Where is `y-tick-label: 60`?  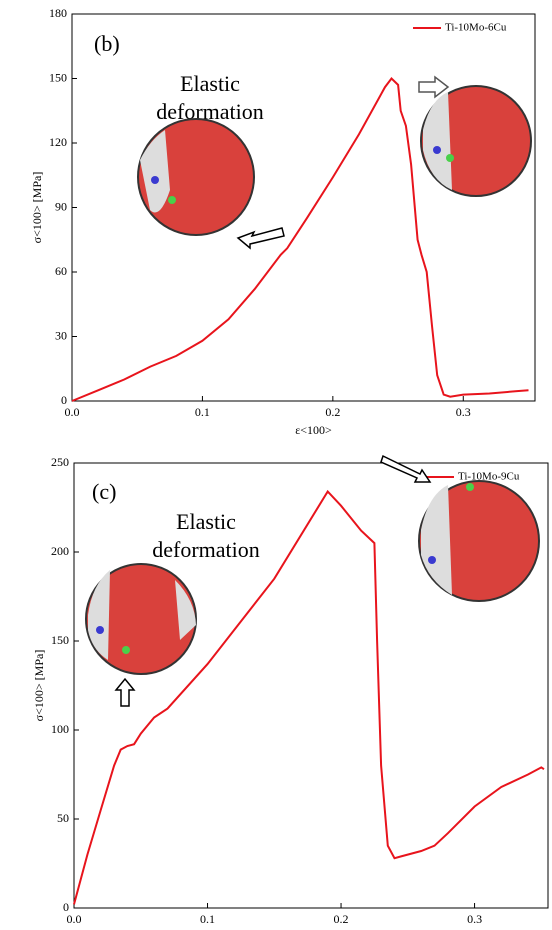 y-tick-label: 60 is located at coordinates (61, 271).